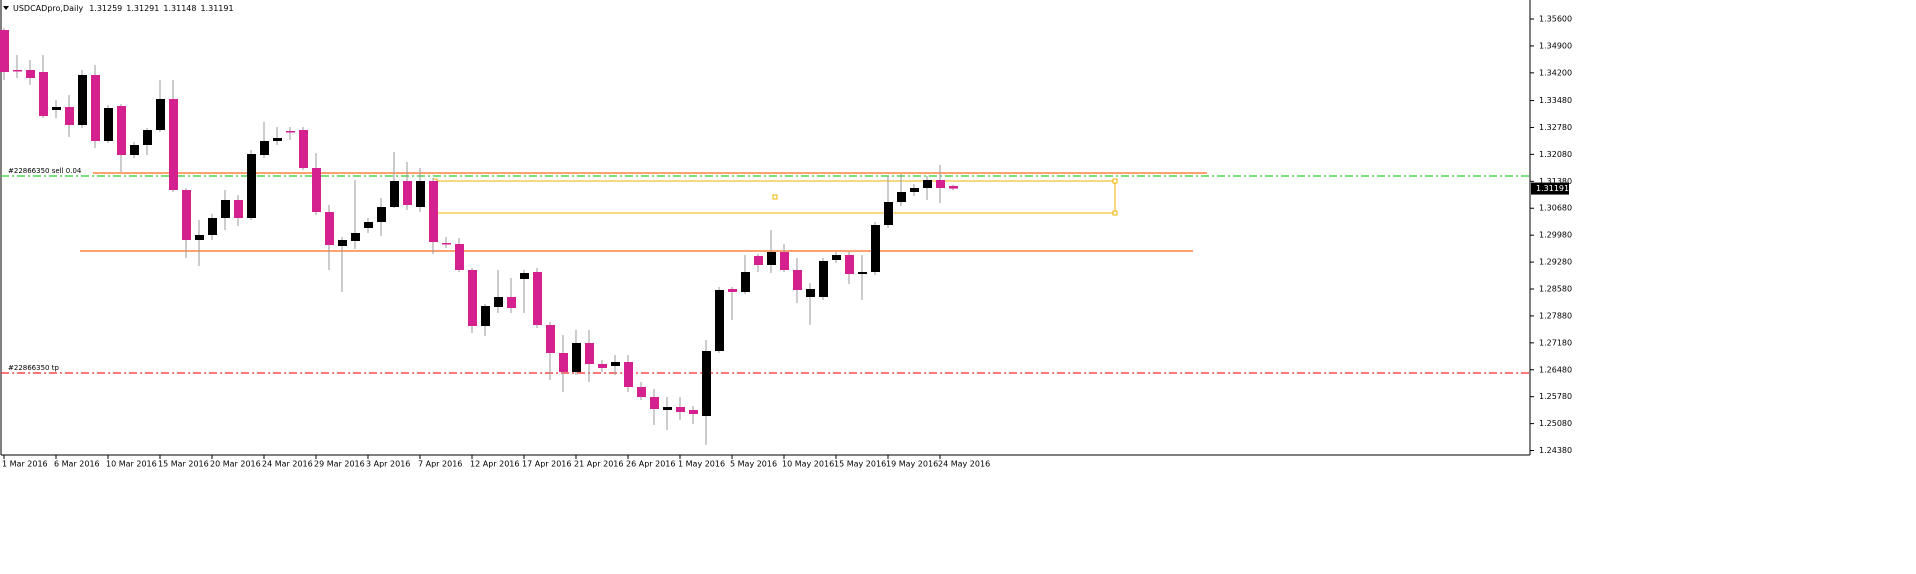  I want to click on y-tick-label: 1.25080, so click(1555, 423).